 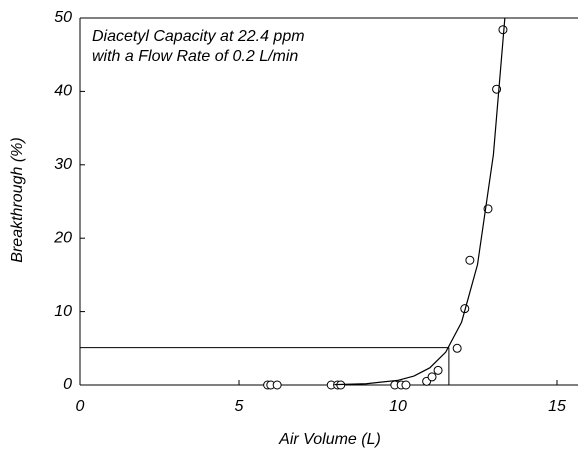 I want to click on x-tick-label: 5, so click(x=239, y=406).